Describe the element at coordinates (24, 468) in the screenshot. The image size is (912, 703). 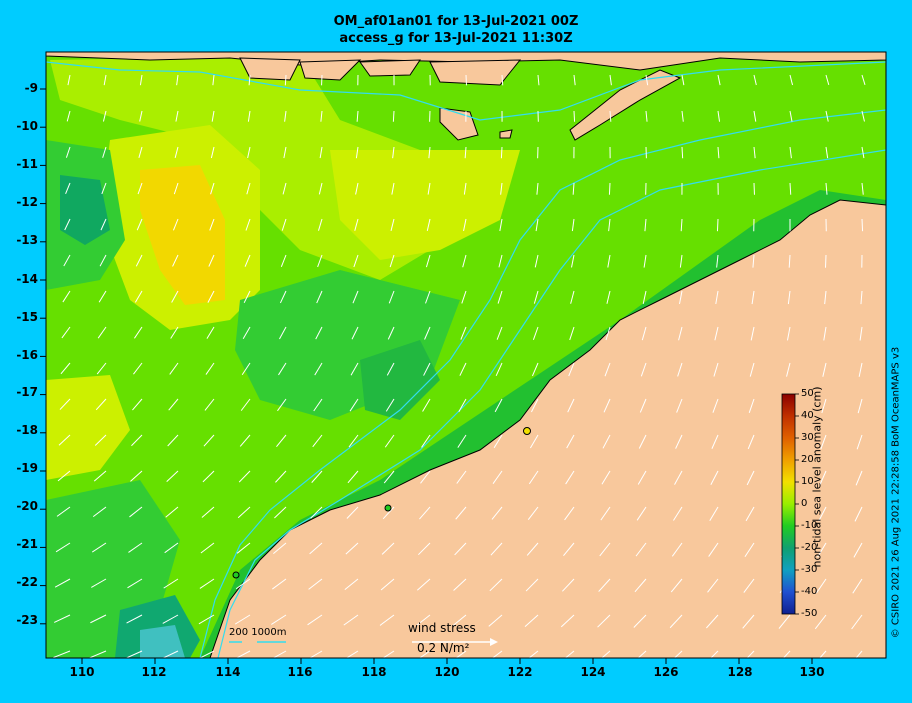
I see `lat-tick-label: -19` at that location.